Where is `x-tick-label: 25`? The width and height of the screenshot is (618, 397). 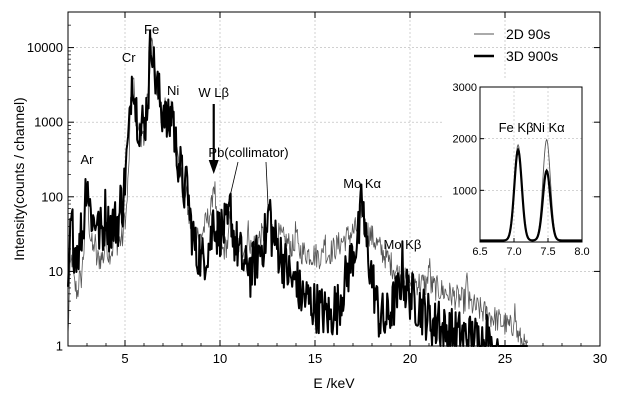 x-tick-label: 25 is located at coordinates (505, 358).